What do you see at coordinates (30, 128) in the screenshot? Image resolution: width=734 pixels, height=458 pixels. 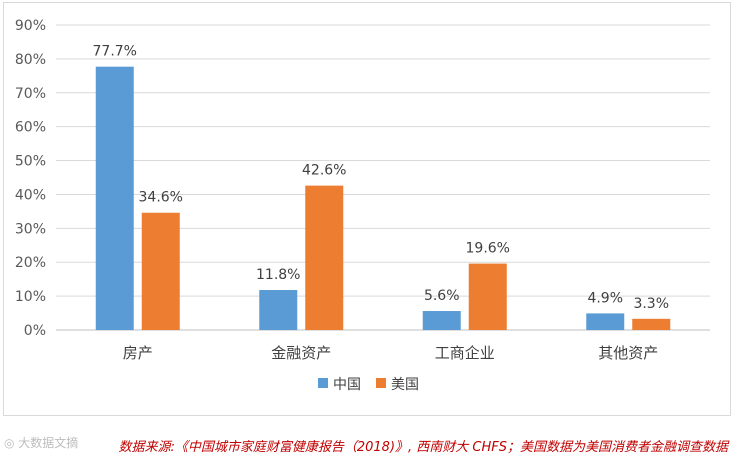 I see `y-tick-label: 60%` at bounding box center [30, 128].